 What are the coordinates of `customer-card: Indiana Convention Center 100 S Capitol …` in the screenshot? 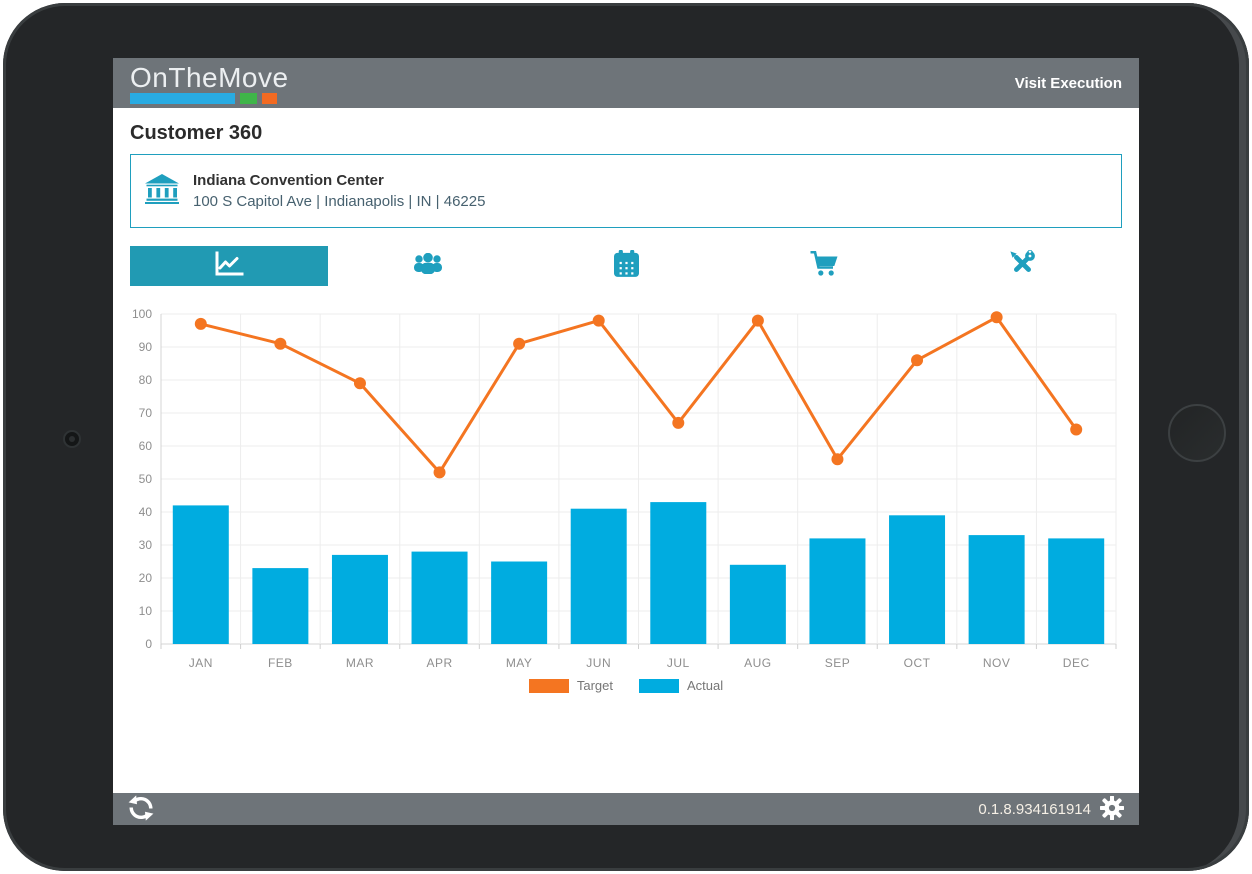 It's located at (626, 191).